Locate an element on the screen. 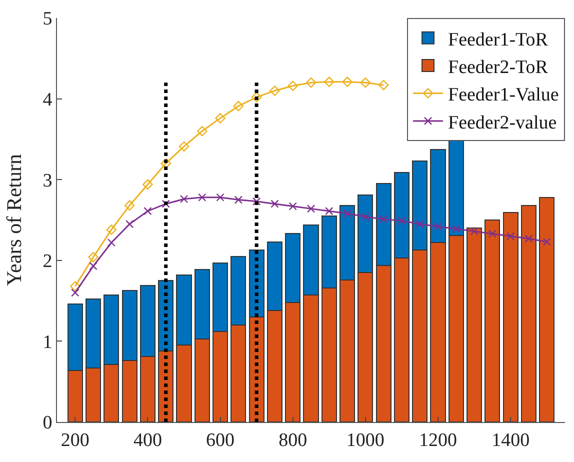  legend-label: Feeder2-value is located at coordinates (502, 123).